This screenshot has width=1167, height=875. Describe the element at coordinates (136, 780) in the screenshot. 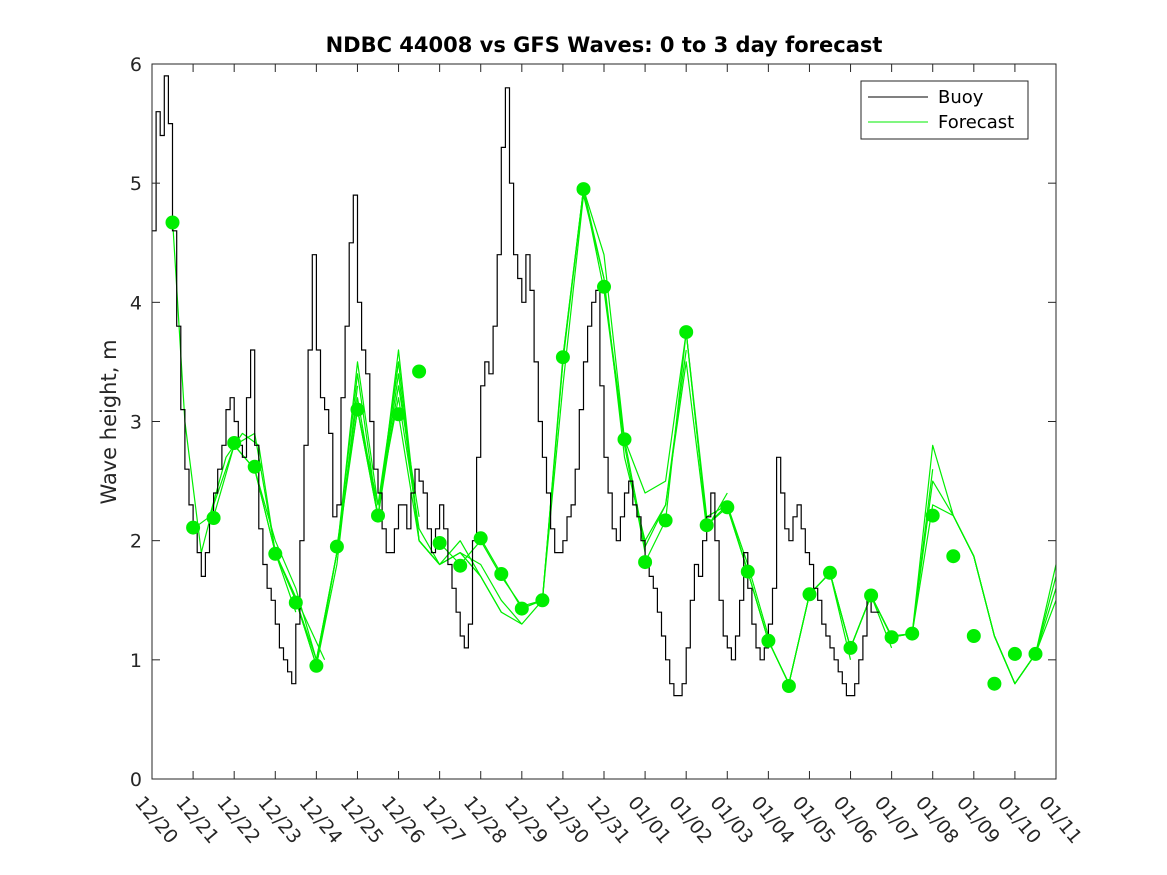

I see `y-tick-label: 0` at that location.